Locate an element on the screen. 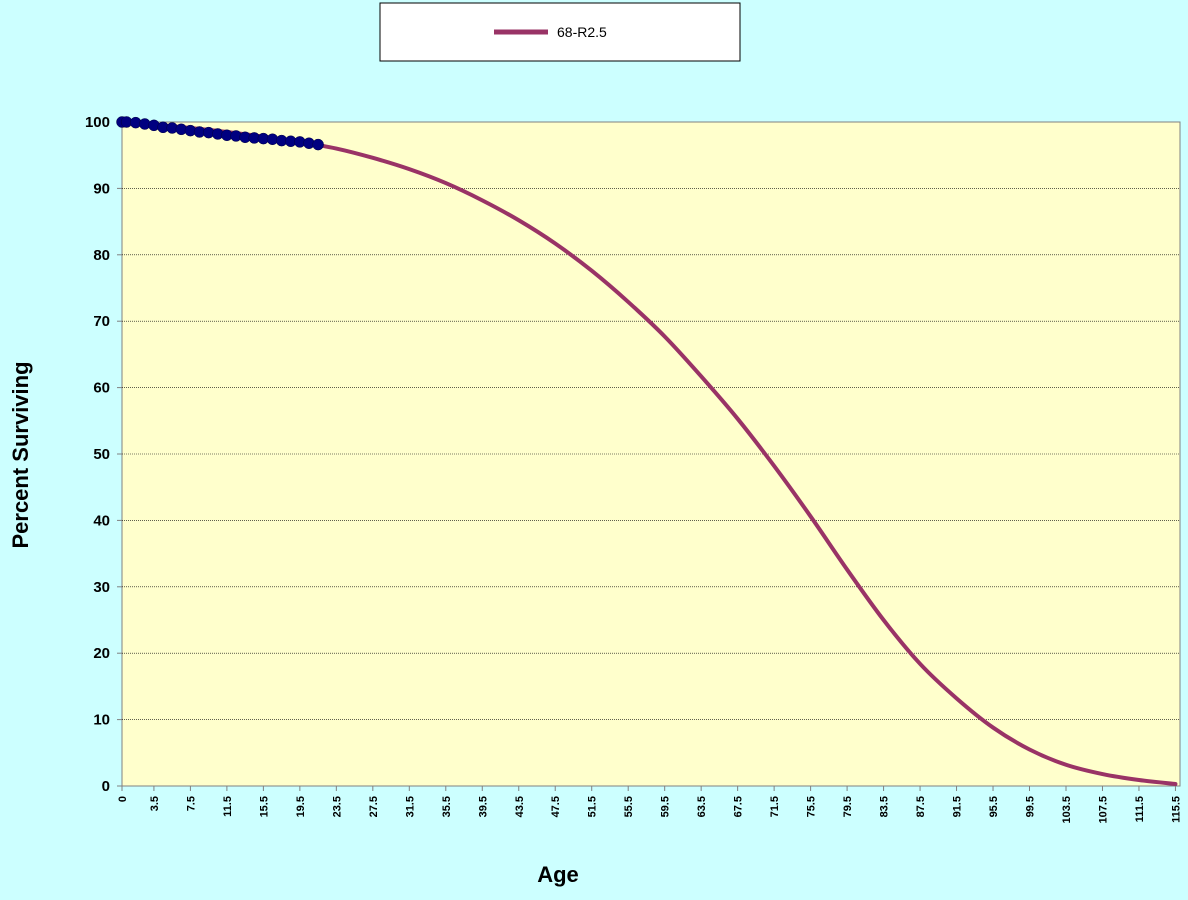 Image resolution: width=1188 pixels, height=900 pixels. x-tick-label: 111.5 is located at coordinates (1140, 809).